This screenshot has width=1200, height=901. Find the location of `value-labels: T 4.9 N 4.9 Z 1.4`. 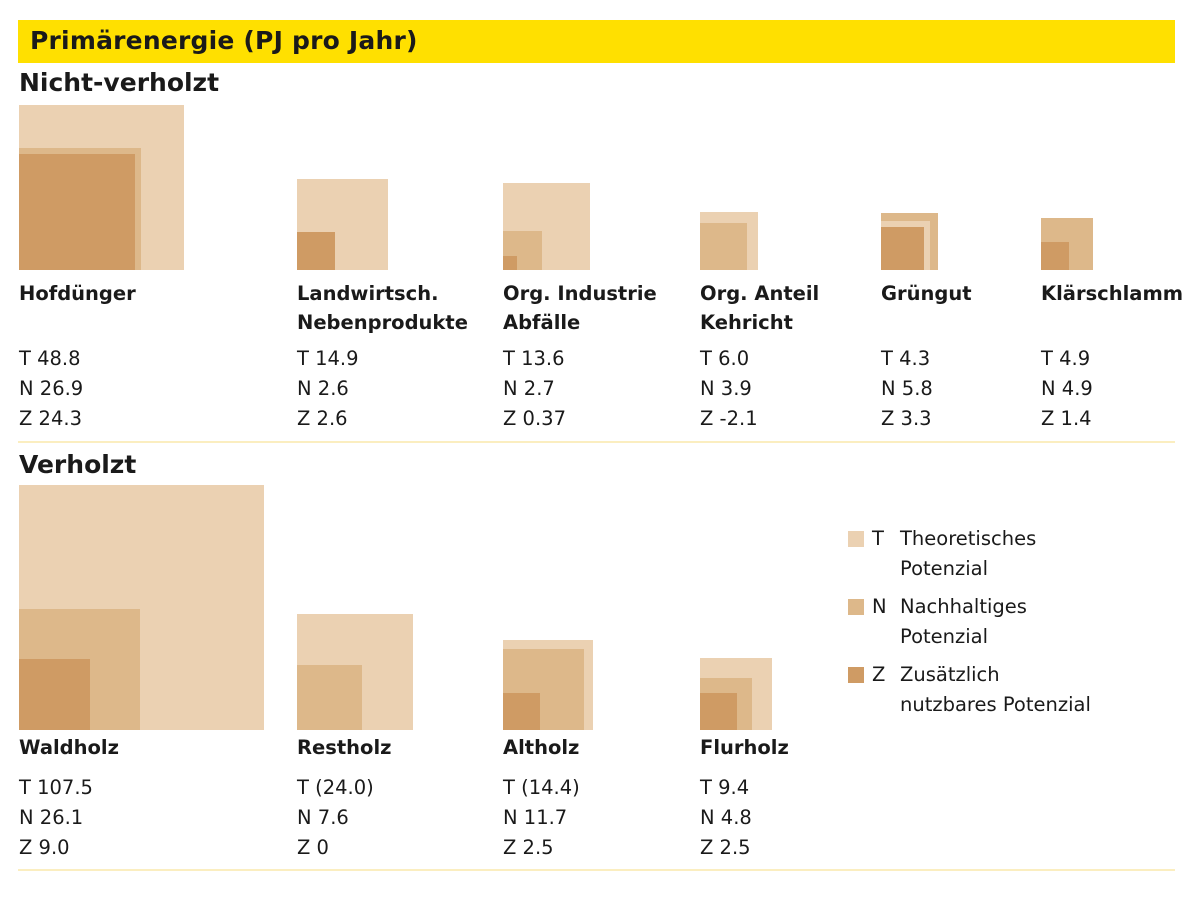

value-labels: T 4.9 N 4.9 Z 1.4 is located at coordinates (1067, 389).